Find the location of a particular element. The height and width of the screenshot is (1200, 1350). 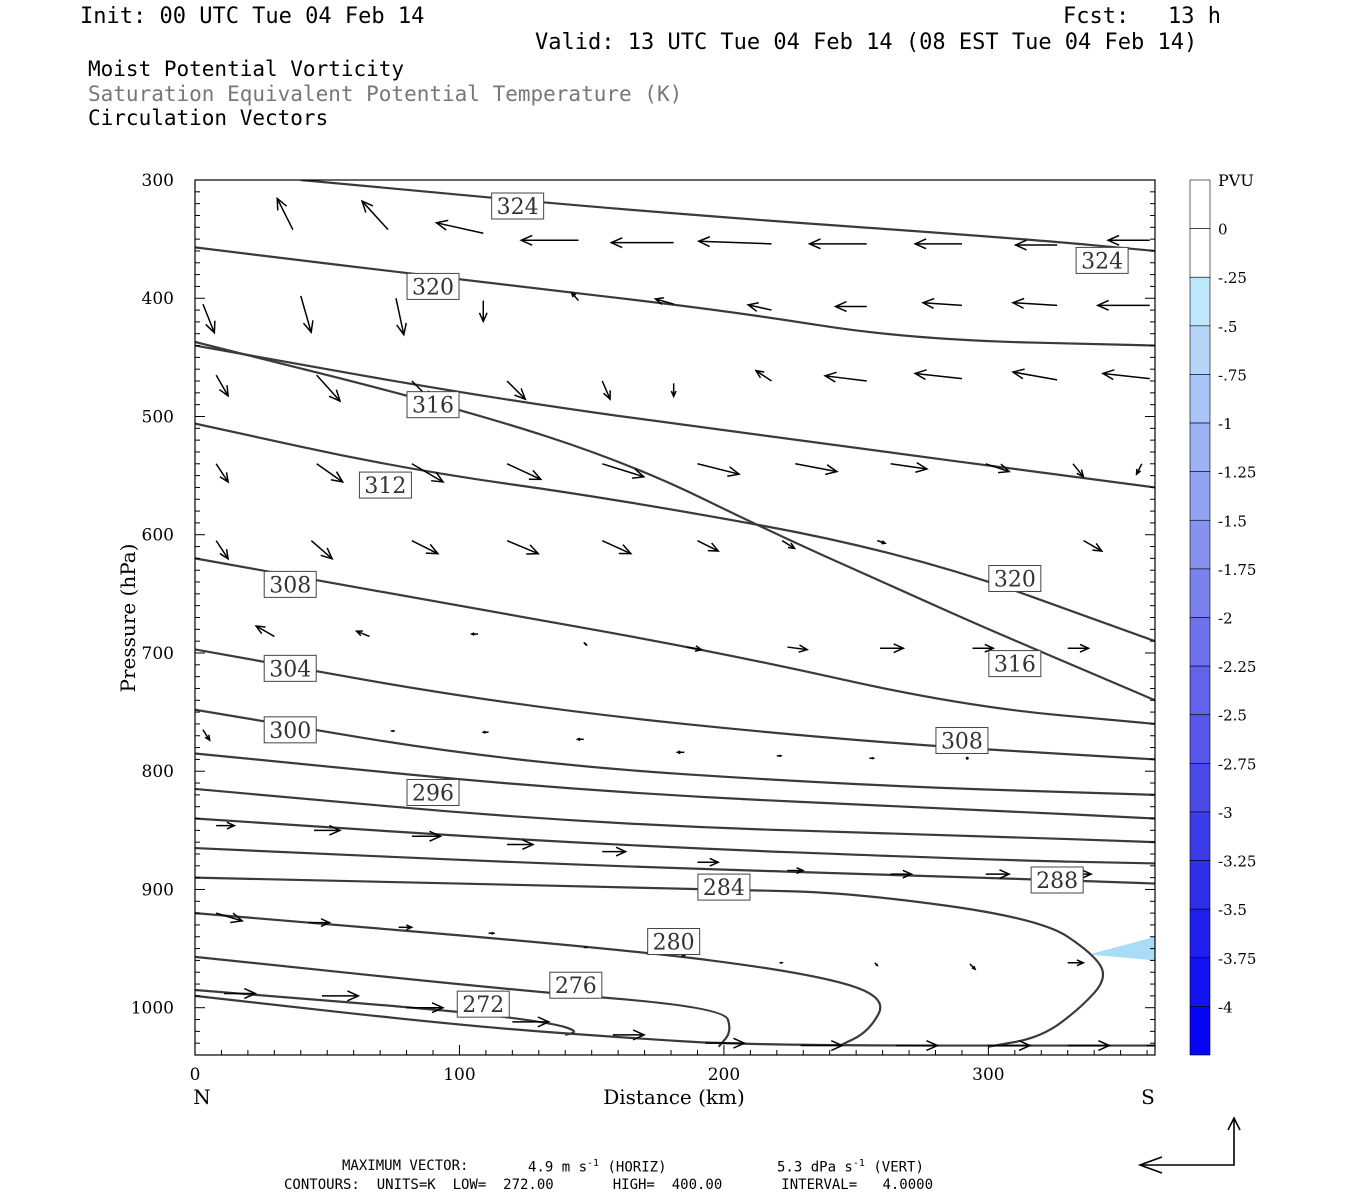

colorbar-label: -3.75 is located at coordinates (1237, 959).